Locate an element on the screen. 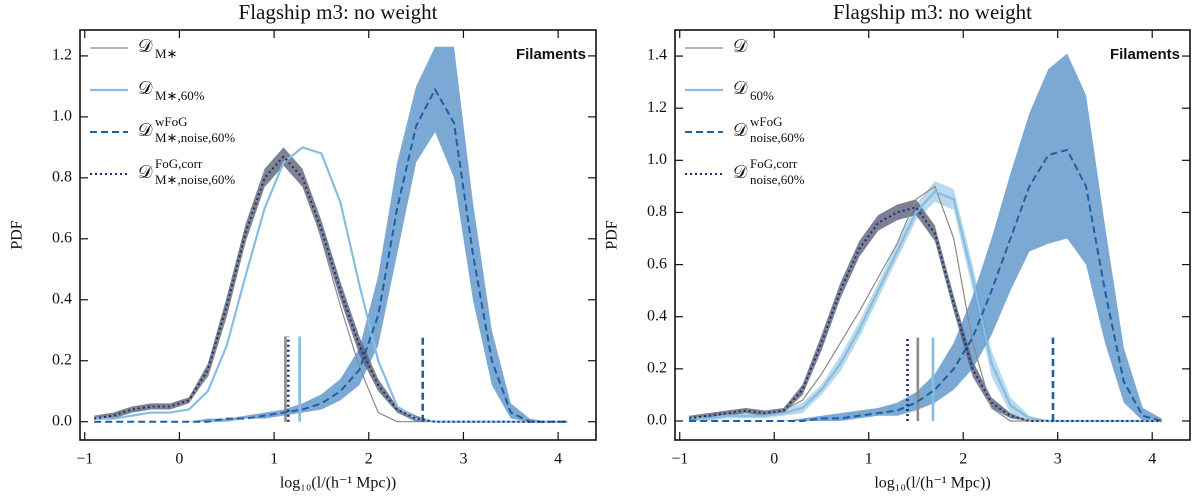  legend-label: 𝒟 is located at coordinates (740, 46).